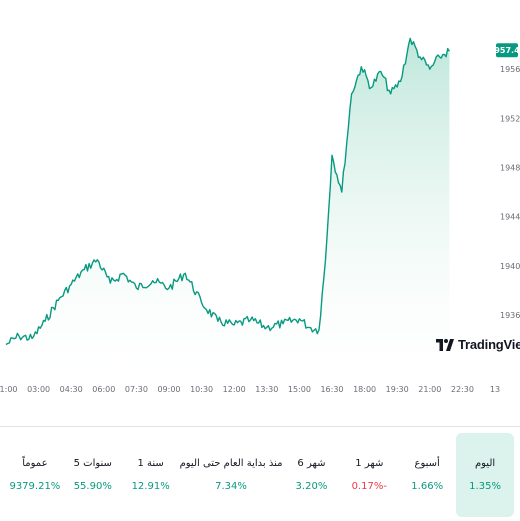 This screenshot has width=520, height=521. What do you see at coordinates (92, 463) in the screenshot?
I see `performance-period-label: 5 سنوات` at bounding box center [92, 463].